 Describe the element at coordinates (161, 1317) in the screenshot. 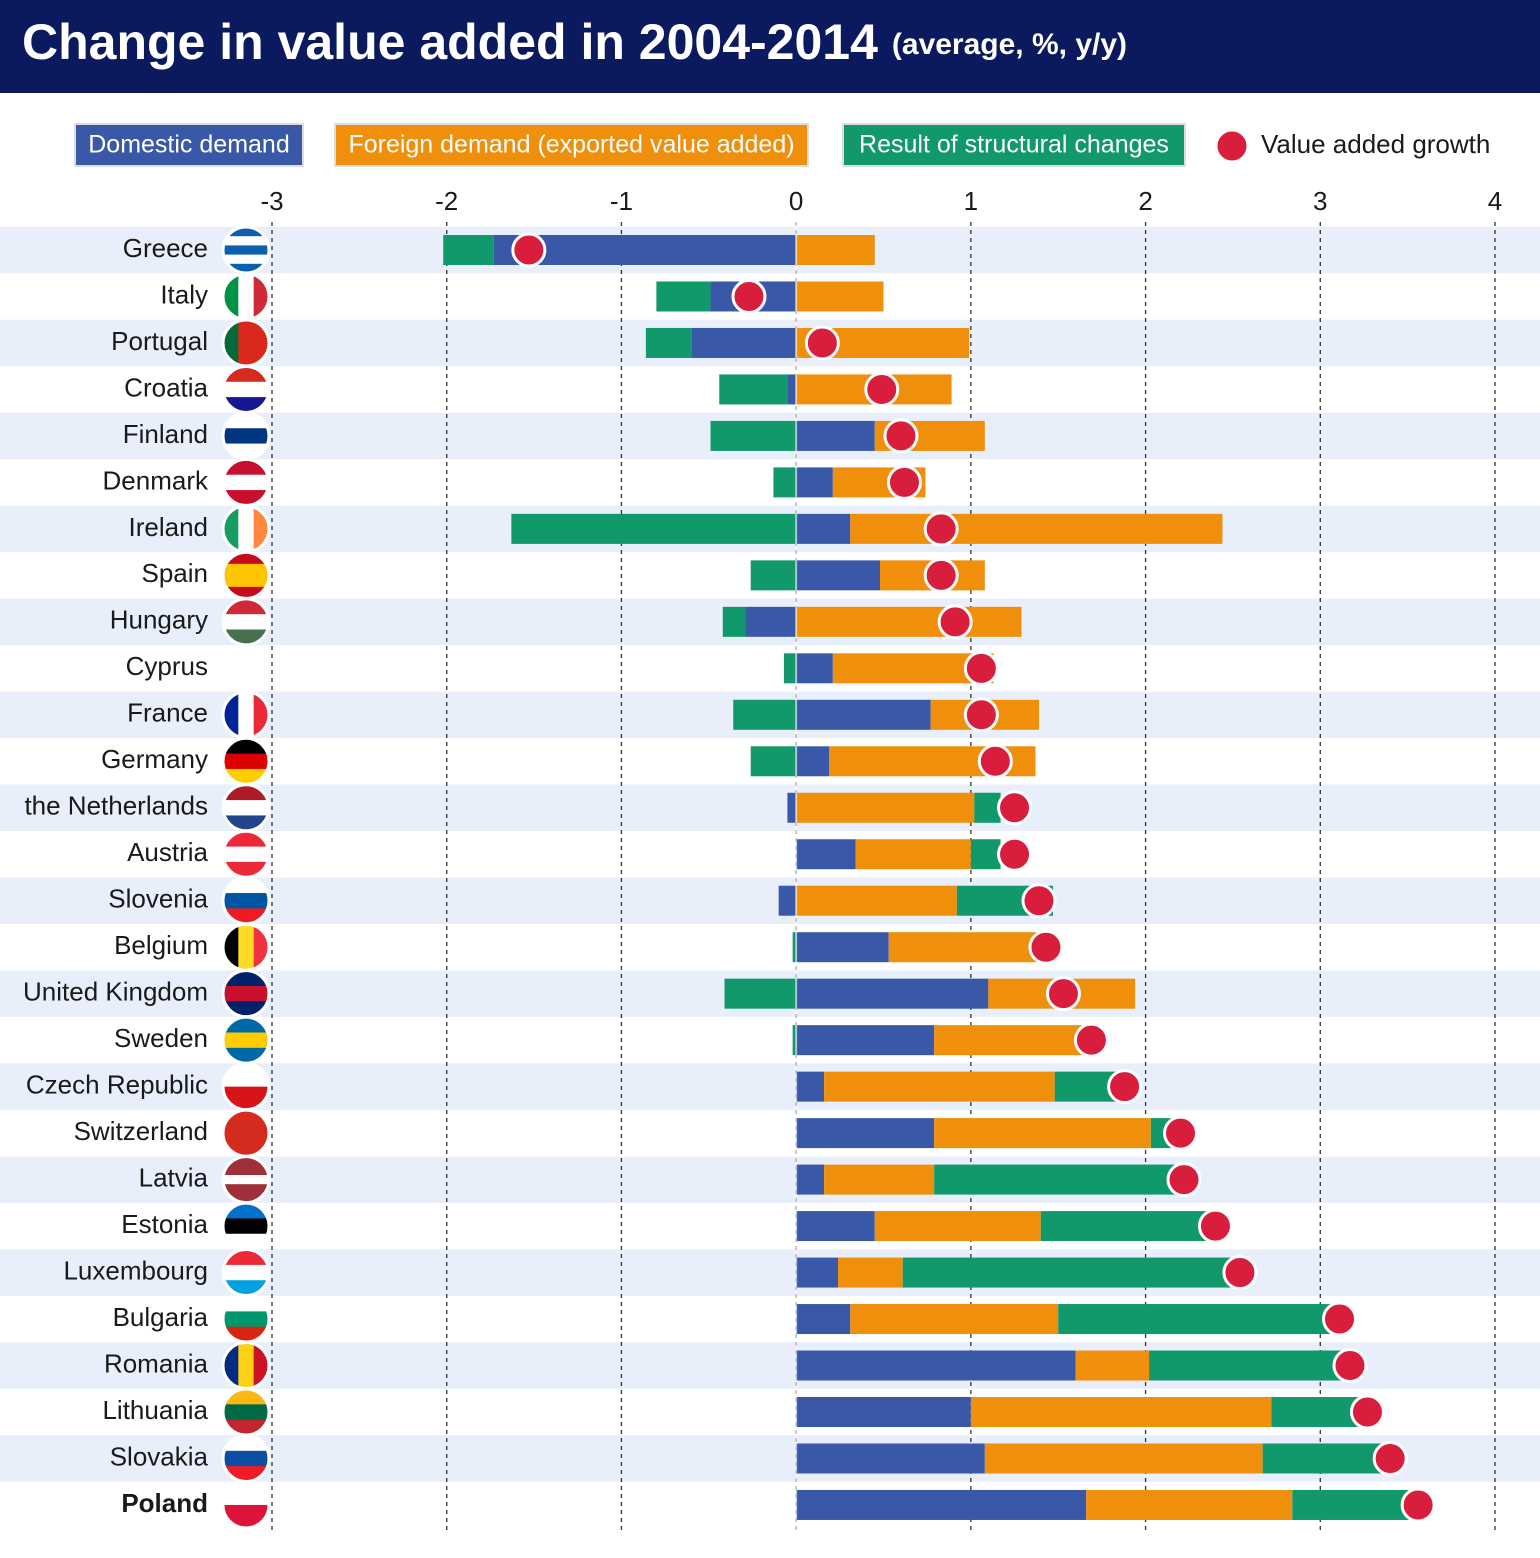

I see `category-label: Bulgaria` at that location.